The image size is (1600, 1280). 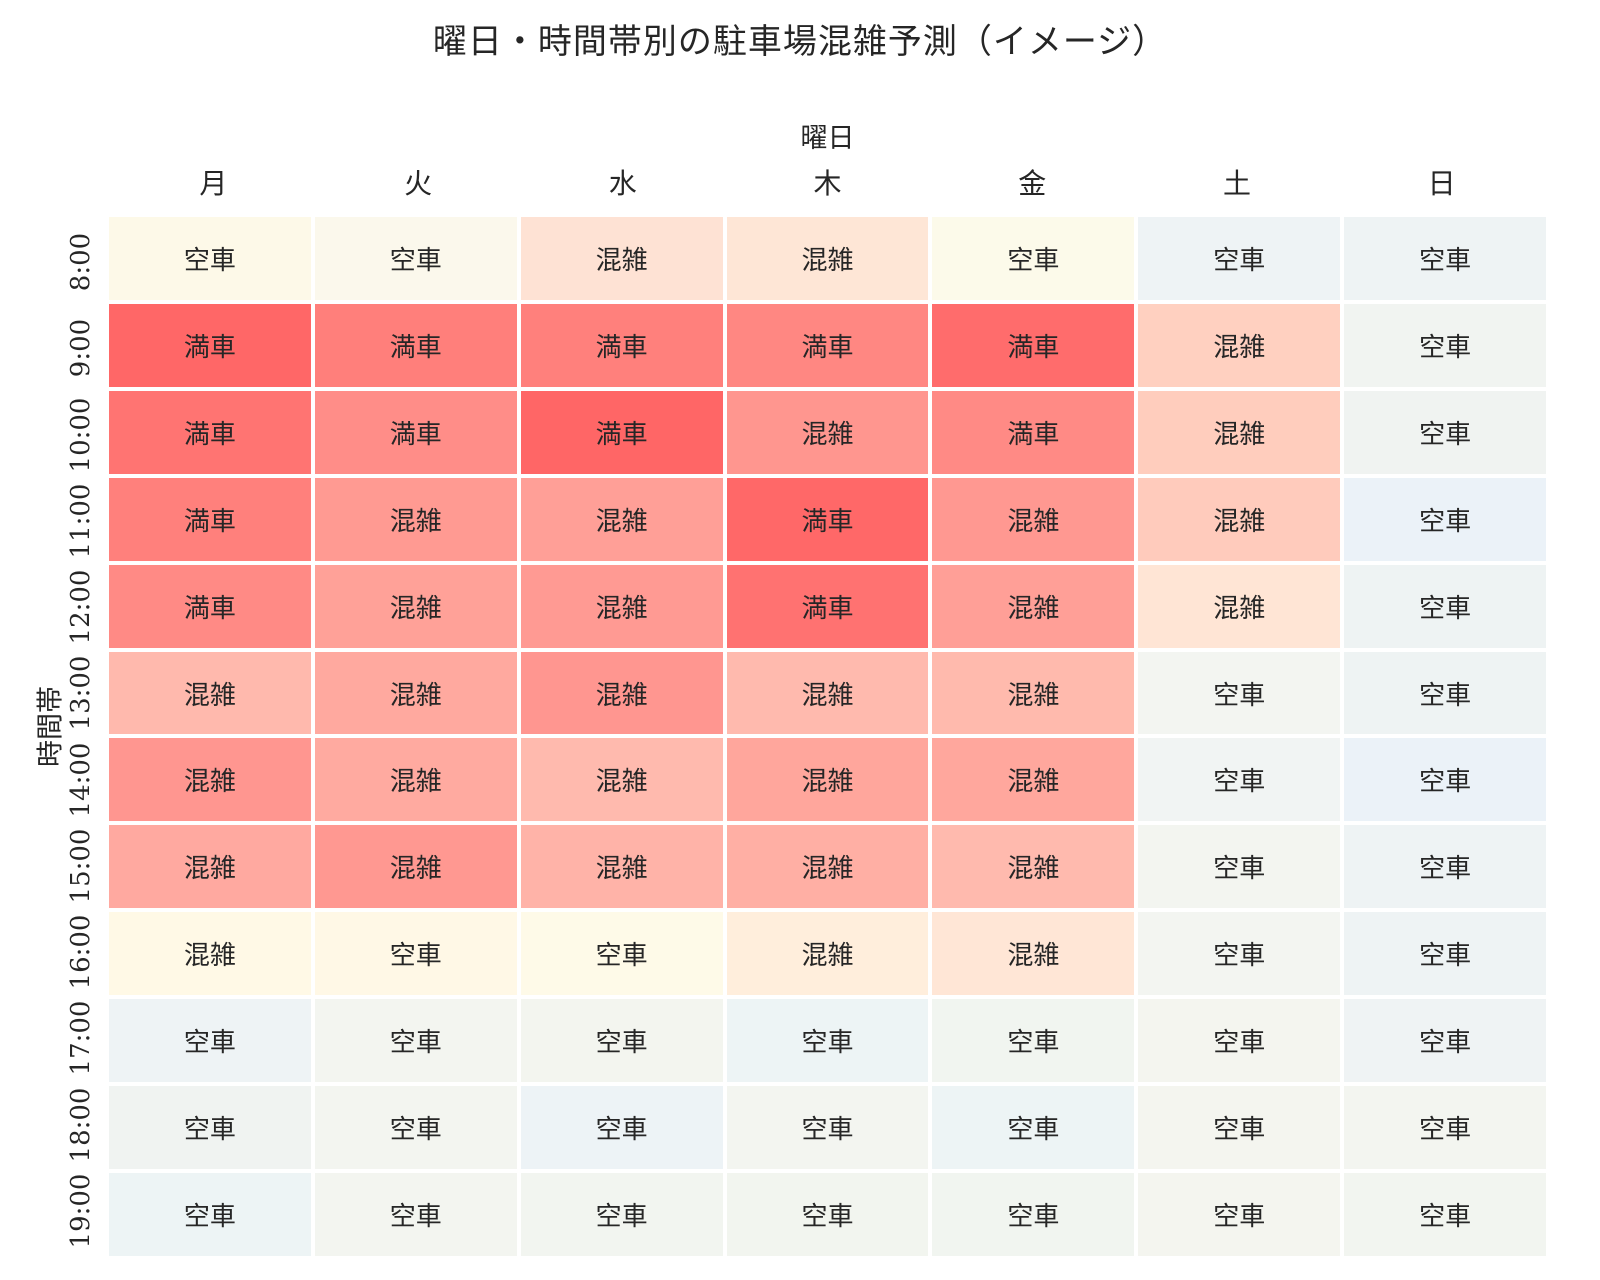 I want to click on y-tick: 9:00, so click(x=81, y=348).